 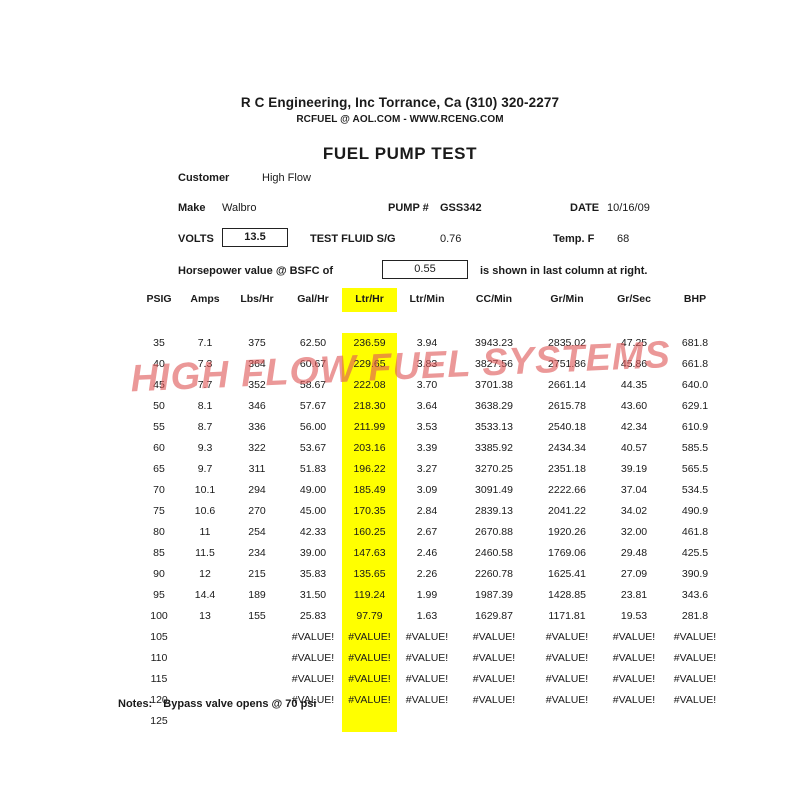 What do you see at coordinates (623, 239) in the screenshot?
I see `temperature-value: 68` at bounding box center [623, 239].